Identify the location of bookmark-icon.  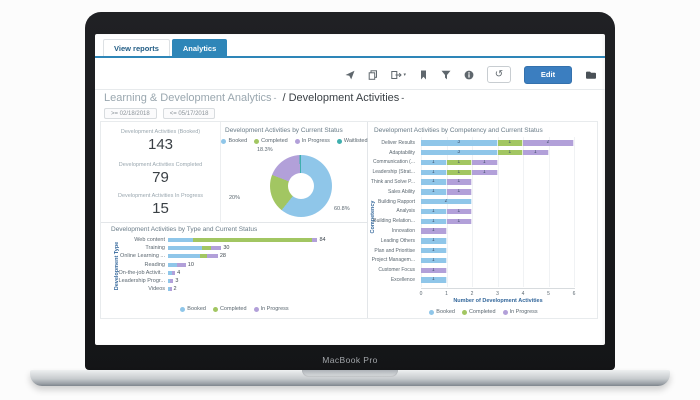
(423, 75).